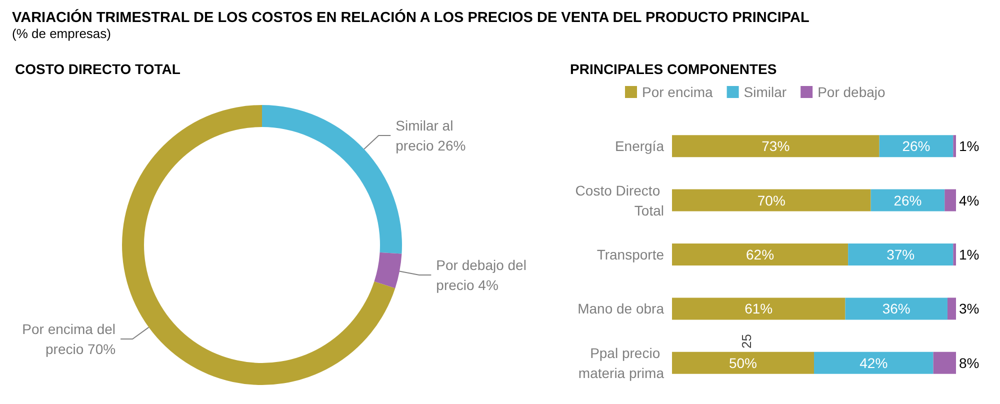 The height and width of the screenshot is (404, 1000). I want to click on data-label: 37%, so click(900, 254).